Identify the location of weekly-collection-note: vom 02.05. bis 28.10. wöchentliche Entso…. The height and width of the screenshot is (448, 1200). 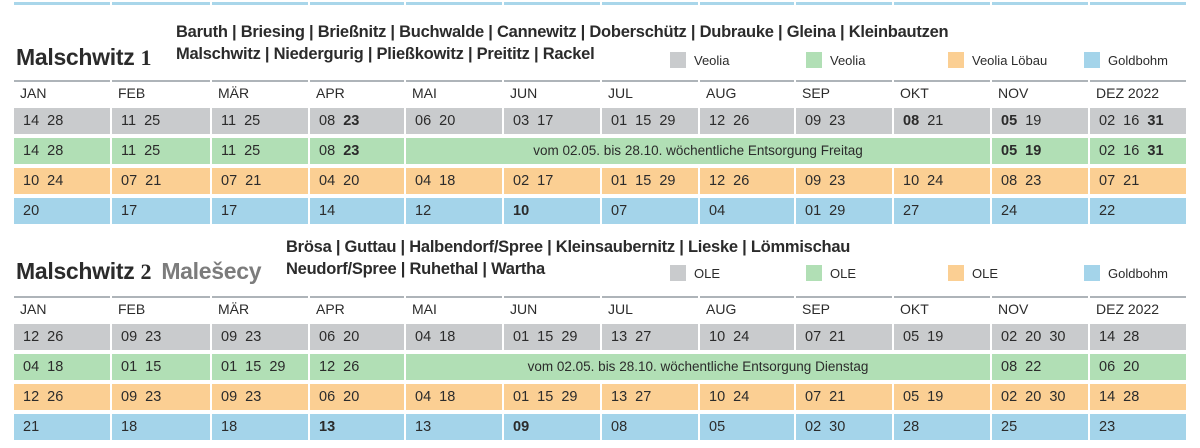
(698, 367).